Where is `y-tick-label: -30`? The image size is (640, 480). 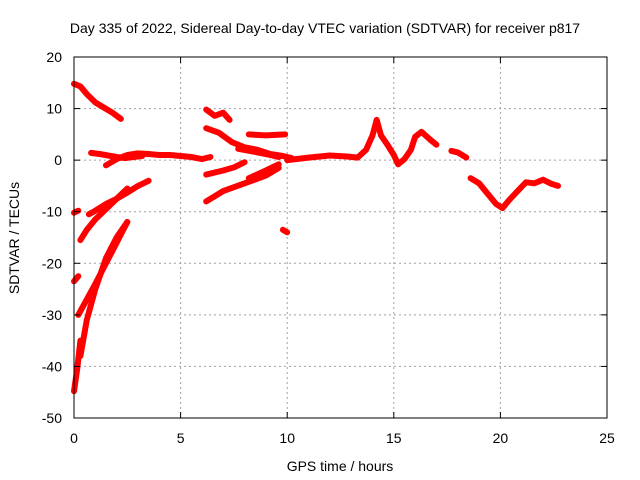 y-tick-label: -30 is located at coordinates (52, 315).